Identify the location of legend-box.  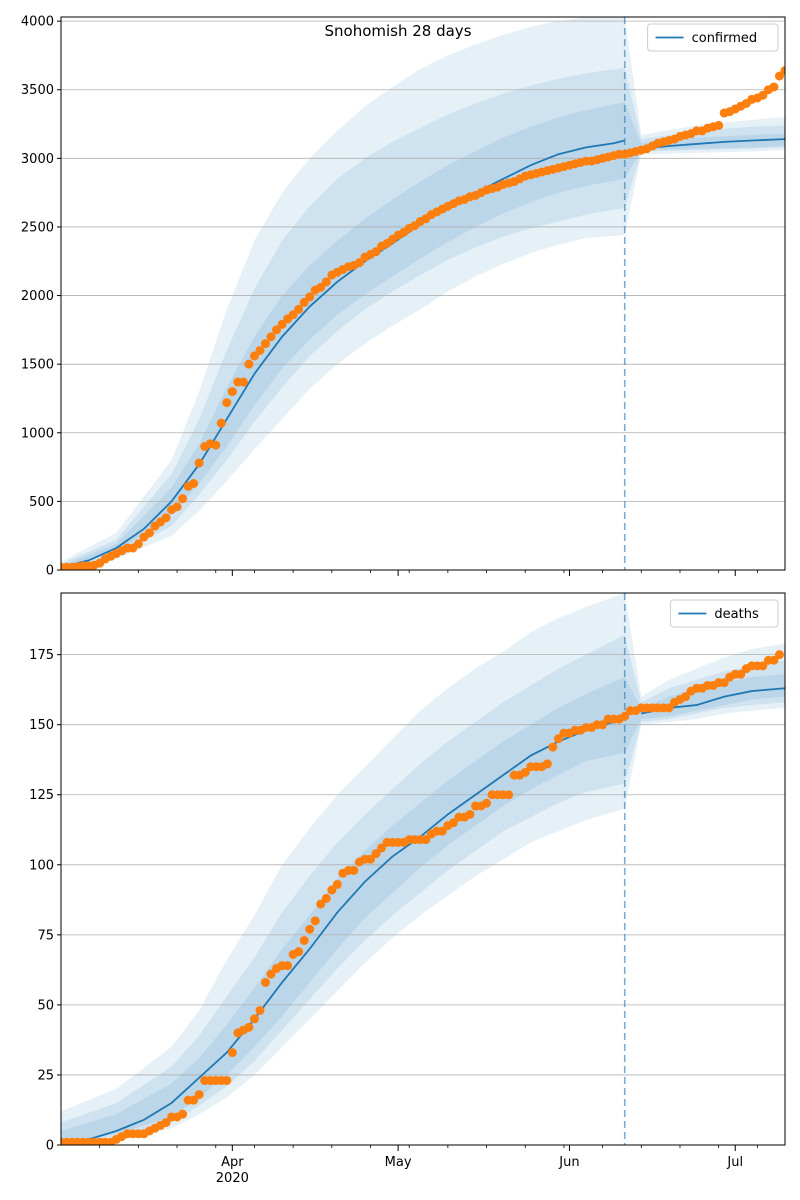
(724, 613).